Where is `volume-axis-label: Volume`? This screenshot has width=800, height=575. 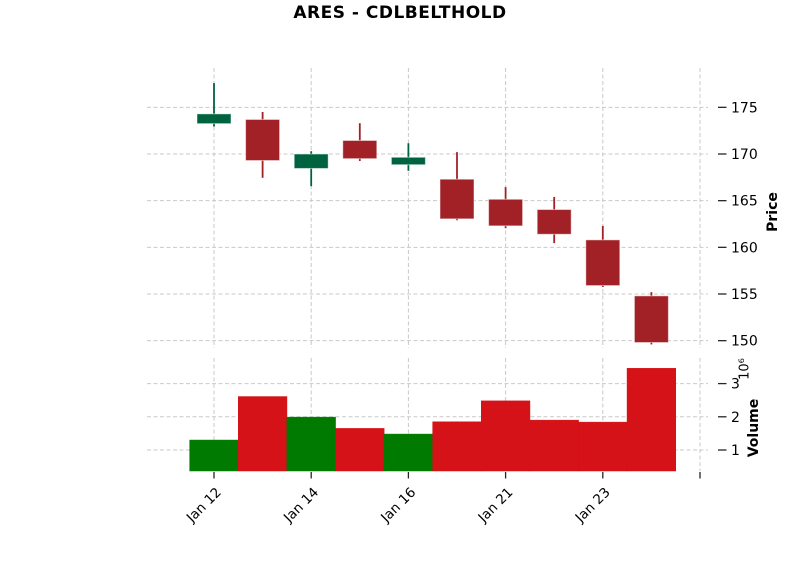 volume-axis-label: Volume is located at coordinates (754, 428).